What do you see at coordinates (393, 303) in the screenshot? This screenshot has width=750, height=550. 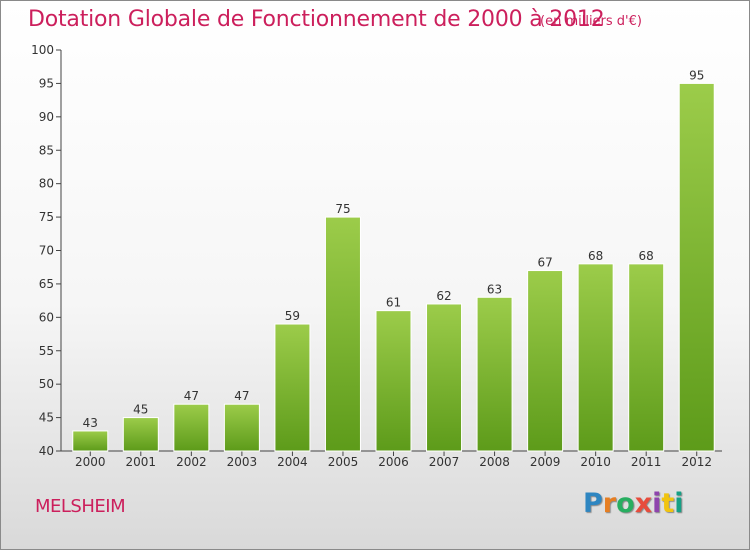 I see `value-label-2006: 61` at bounding box center [393, 303].